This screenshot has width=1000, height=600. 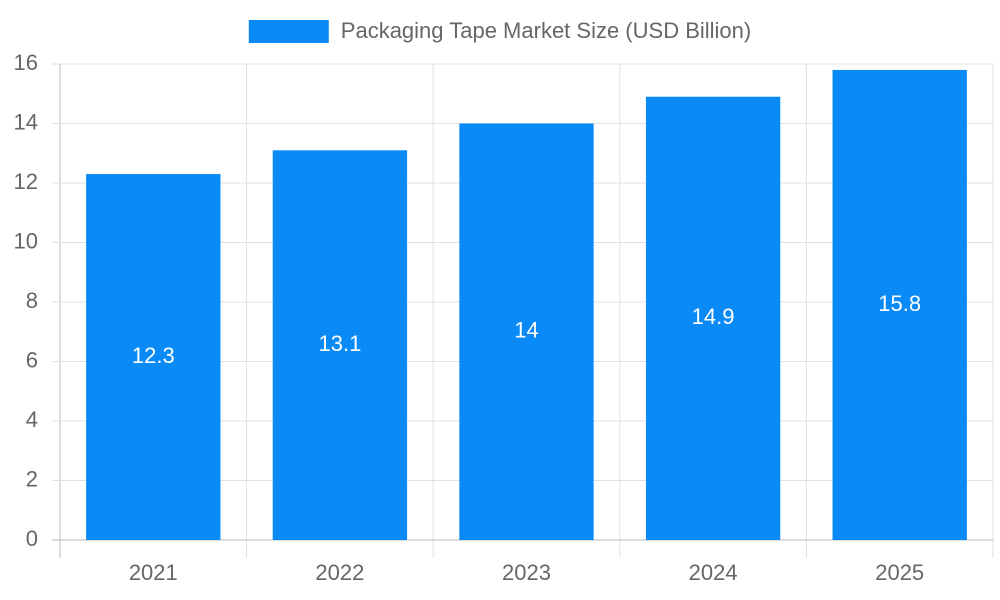 What do you see at coordinates (26, 121) in the screenshot?
I see `y-tick-label: 14` at bounding box center [26, 121].